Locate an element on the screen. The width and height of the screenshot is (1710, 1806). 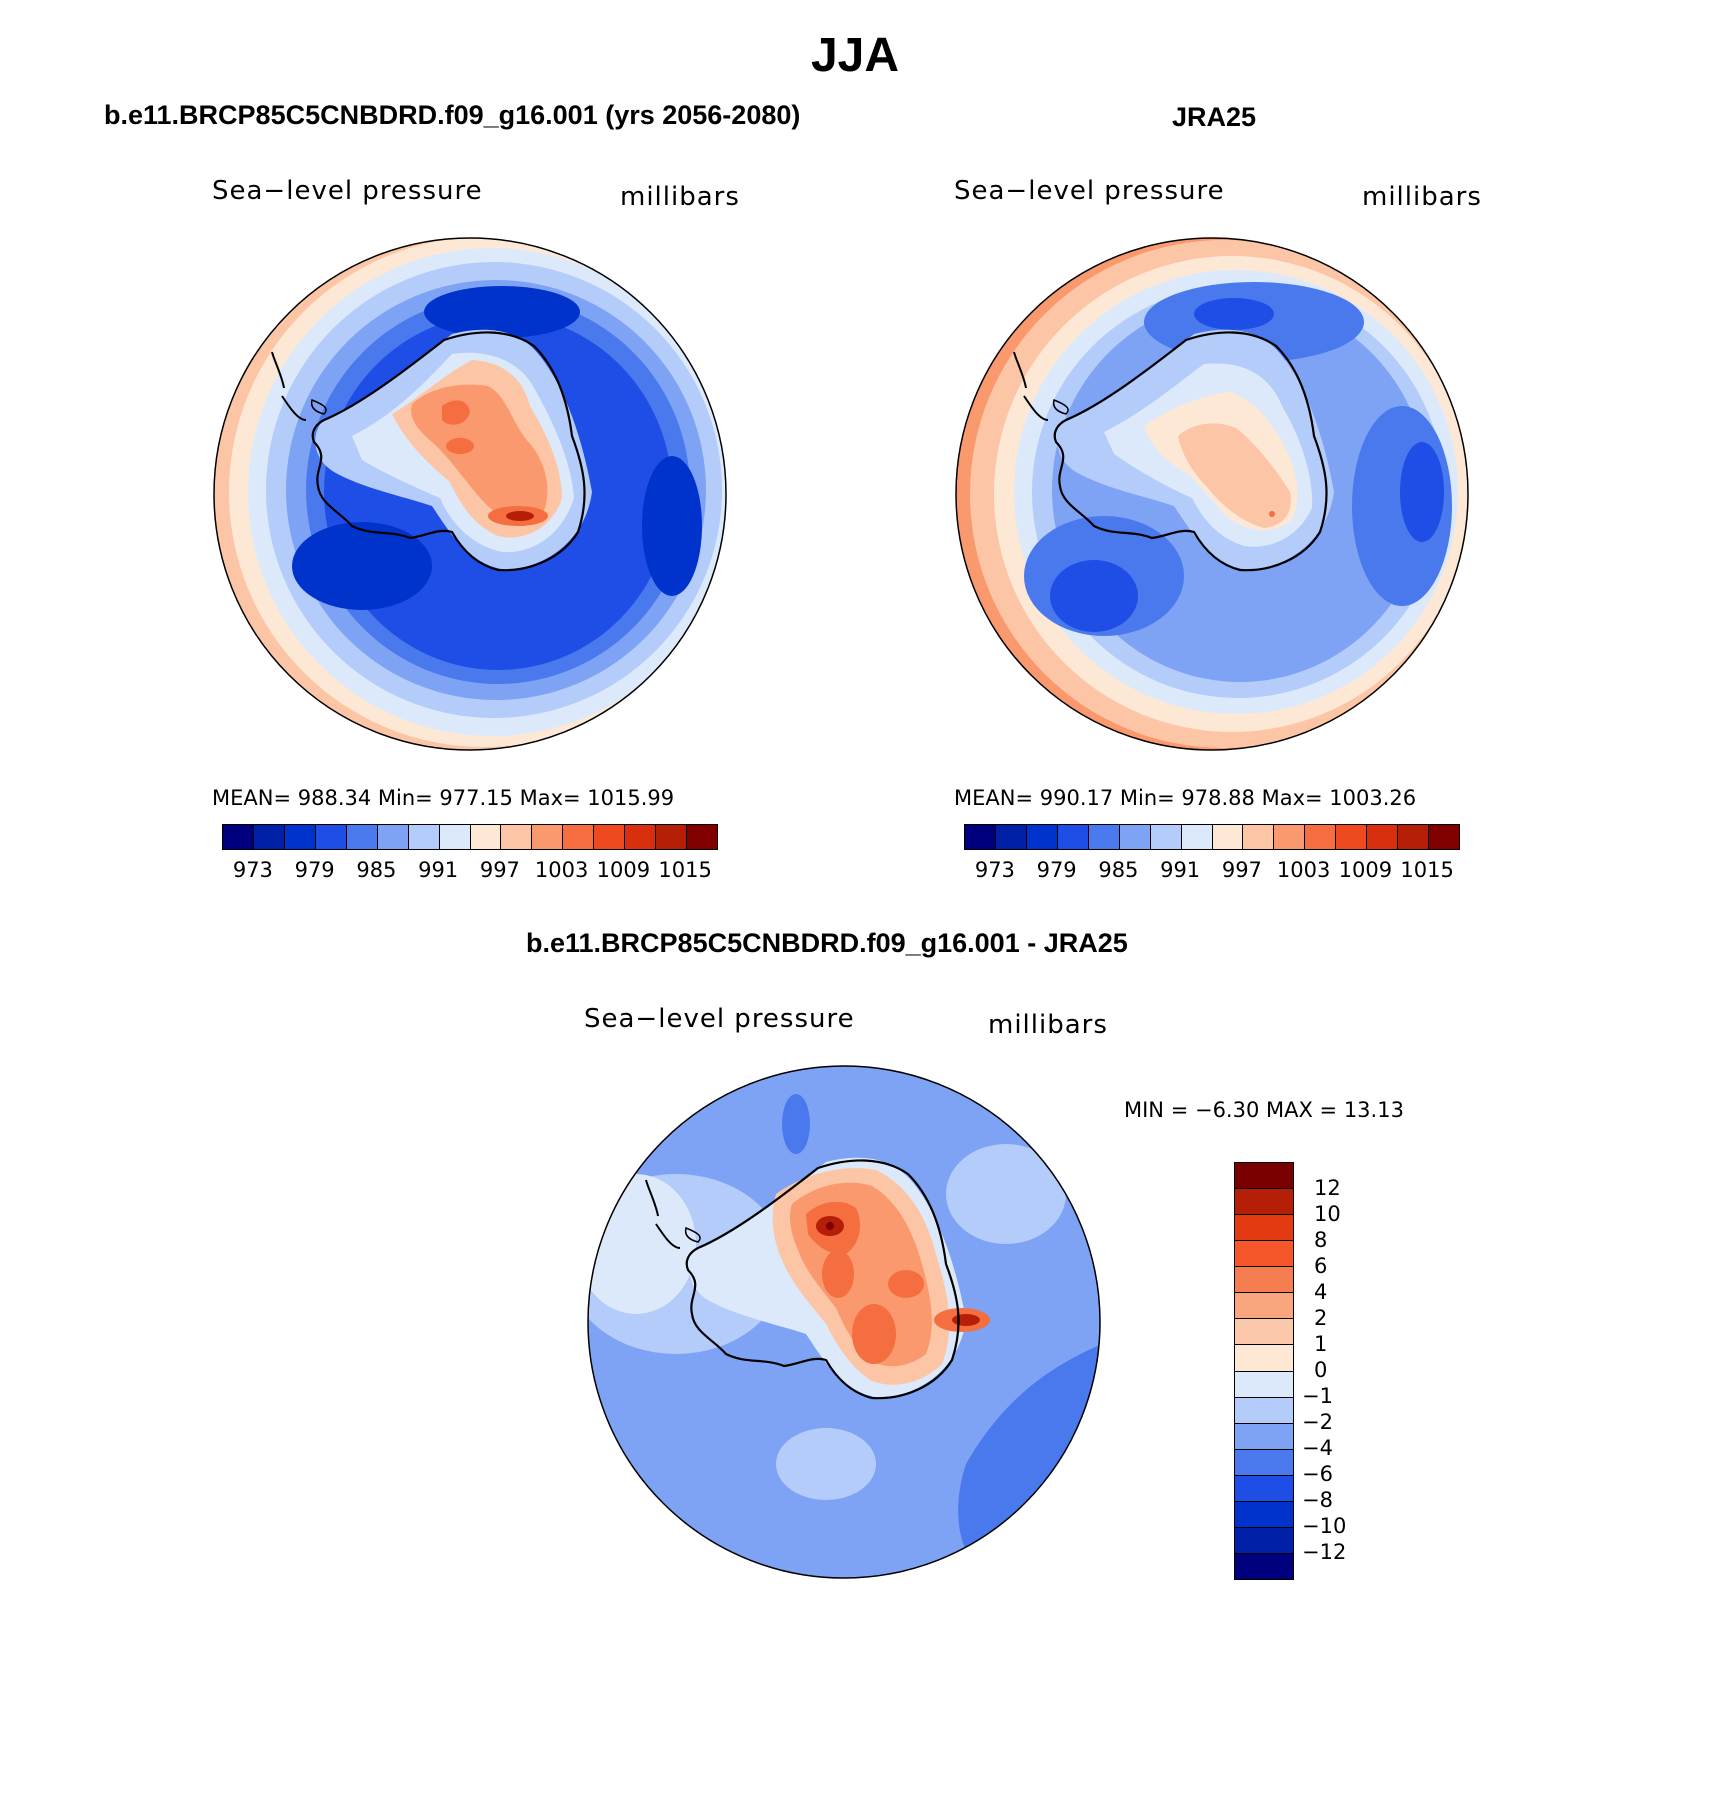
figure-title: JJA is located at coordinates (855, 55).